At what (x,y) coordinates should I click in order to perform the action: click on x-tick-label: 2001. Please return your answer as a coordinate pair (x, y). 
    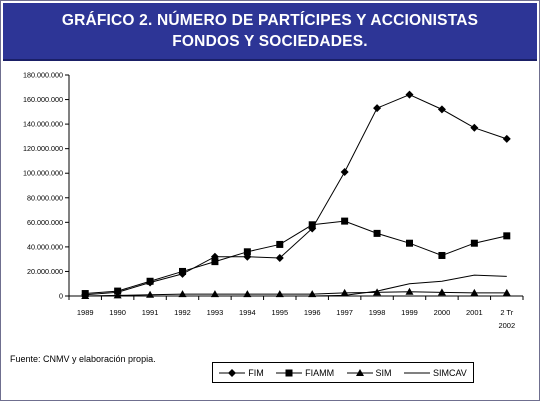
    Looking at the image, I should click on (474, 312).